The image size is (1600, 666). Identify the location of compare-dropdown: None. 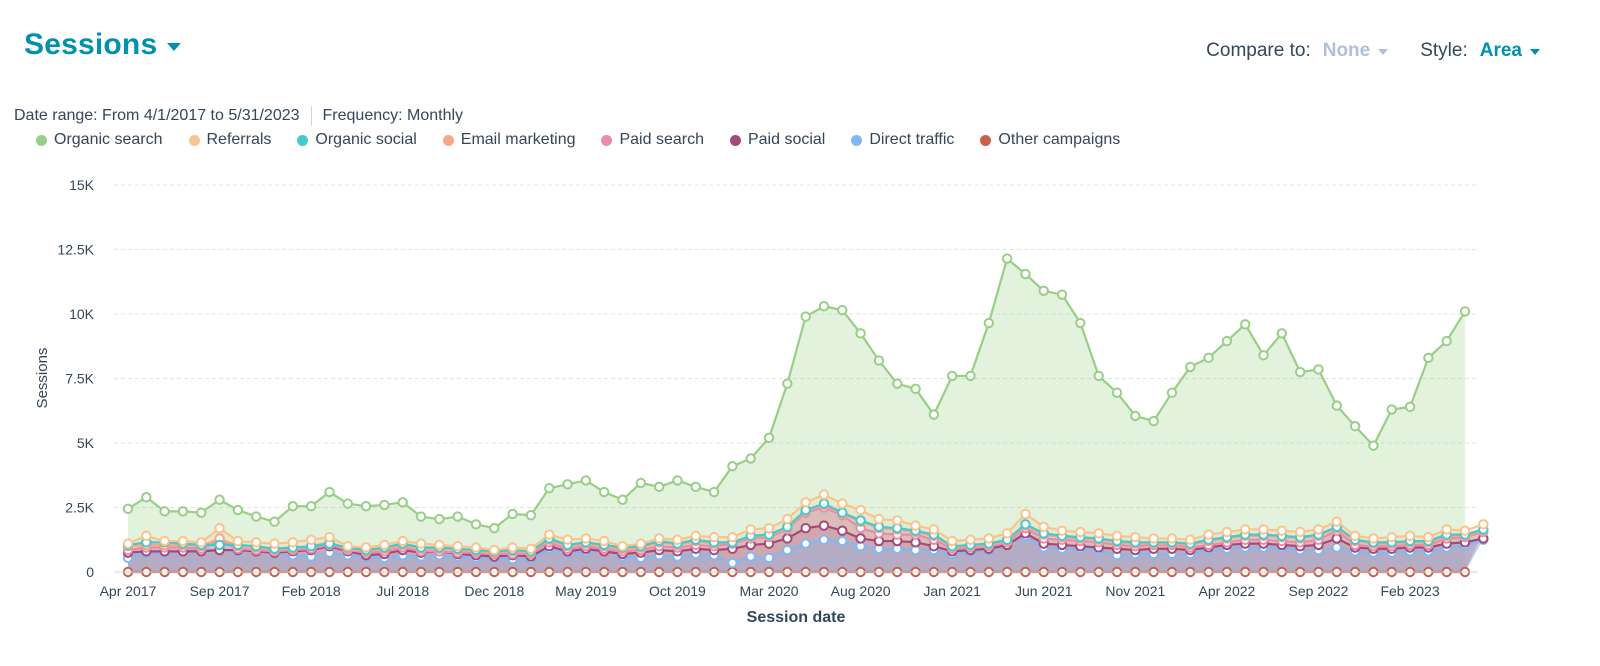
(1356, 51).